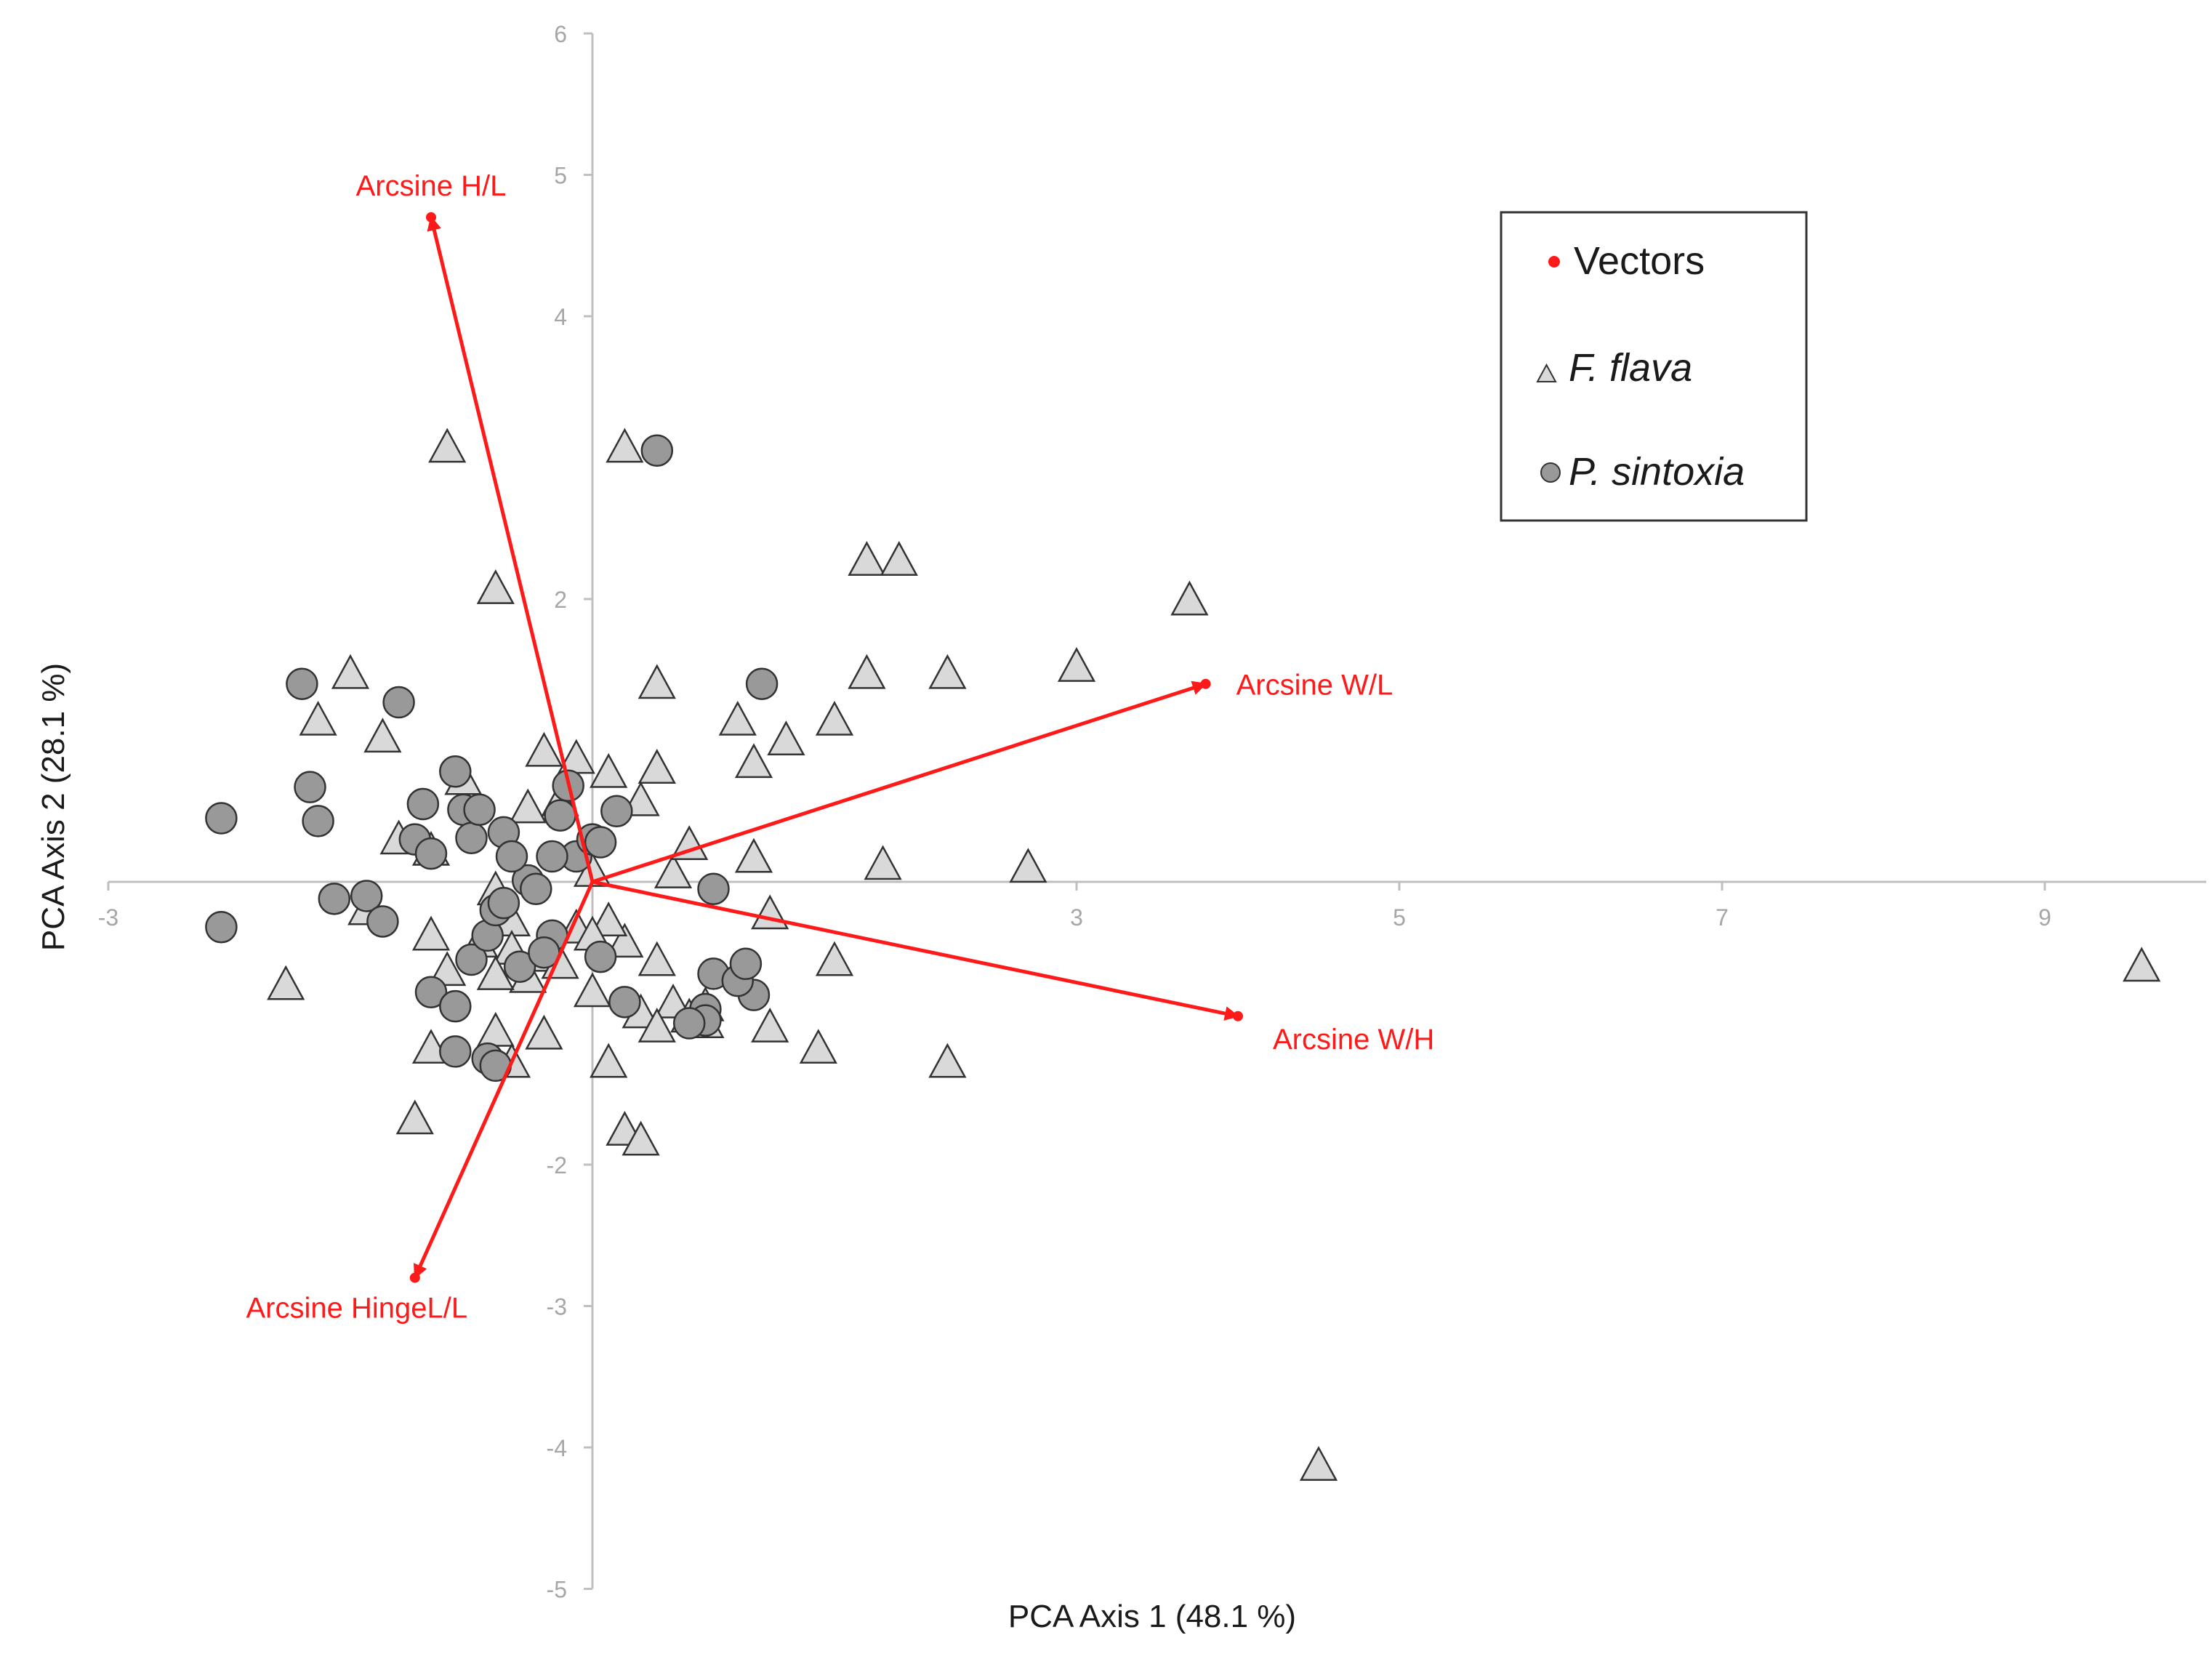 This screenshot has height=1659, width=2212. What do you see at coordinates (557, 1448) in the screenshot?
I see `y-tick-label: -4` at bounding box center [557, 1448].